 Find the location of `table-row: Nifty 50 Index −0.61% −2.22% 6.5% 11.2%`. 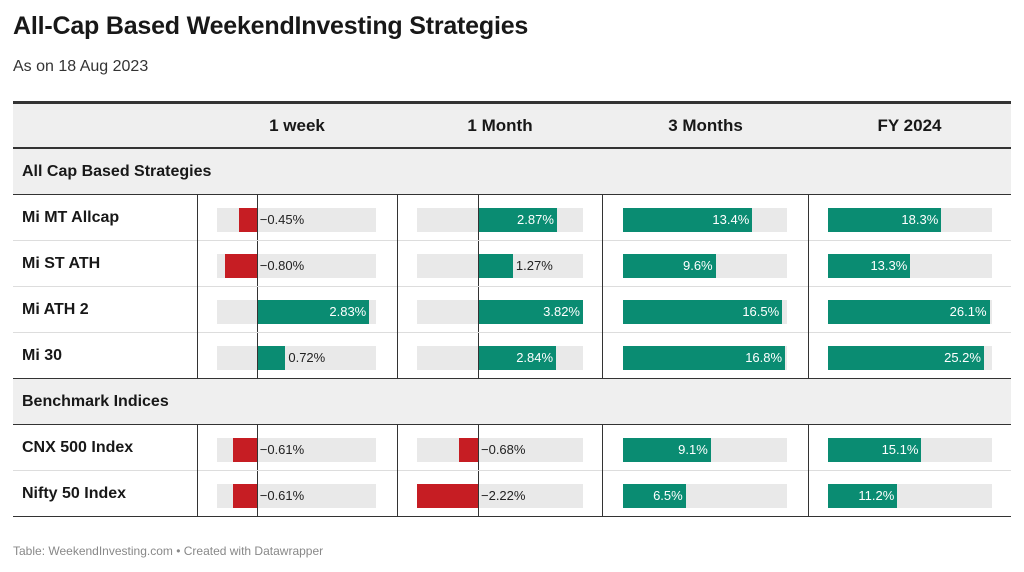

table-row: Nifty 50 Index −0.61% −2.22% 6.5% 11.2% is located at coordinates (512, 494).